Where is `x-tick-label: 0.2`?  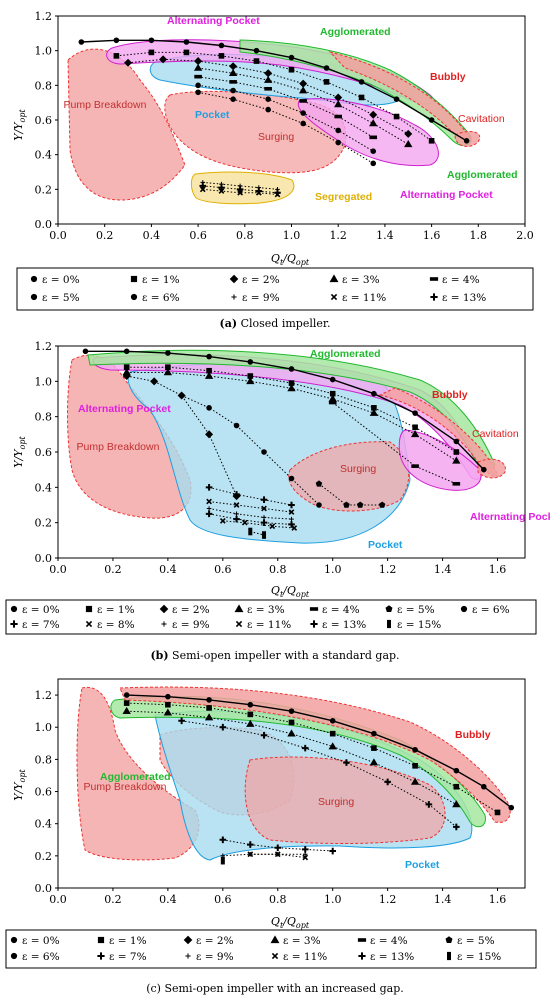 x-tick-label: 0.2 is located at coordinates (105, 235).